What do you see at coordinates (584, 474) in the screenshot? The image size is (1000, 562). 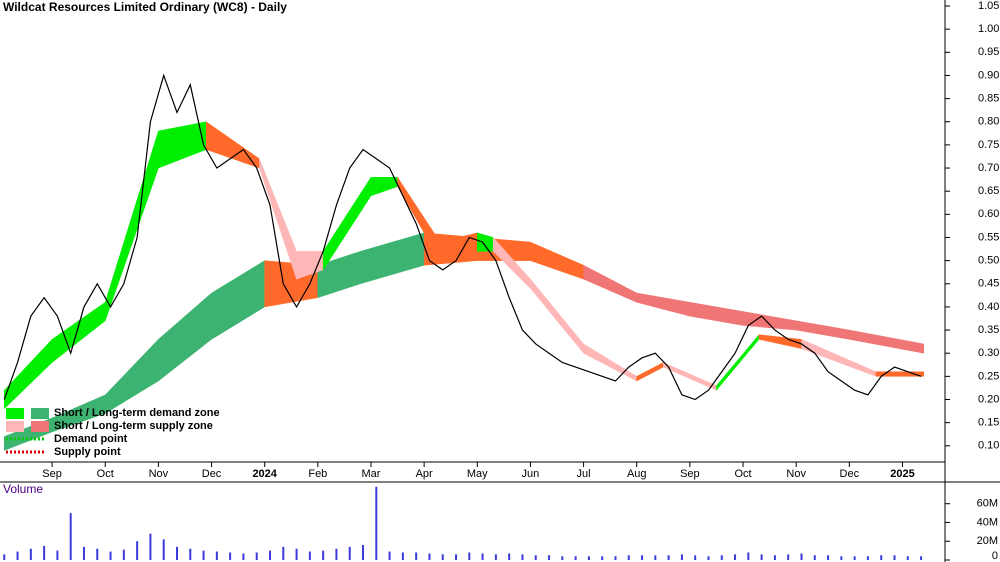 I see `x-tick-label: Jul` at bounding box center [584, 474].